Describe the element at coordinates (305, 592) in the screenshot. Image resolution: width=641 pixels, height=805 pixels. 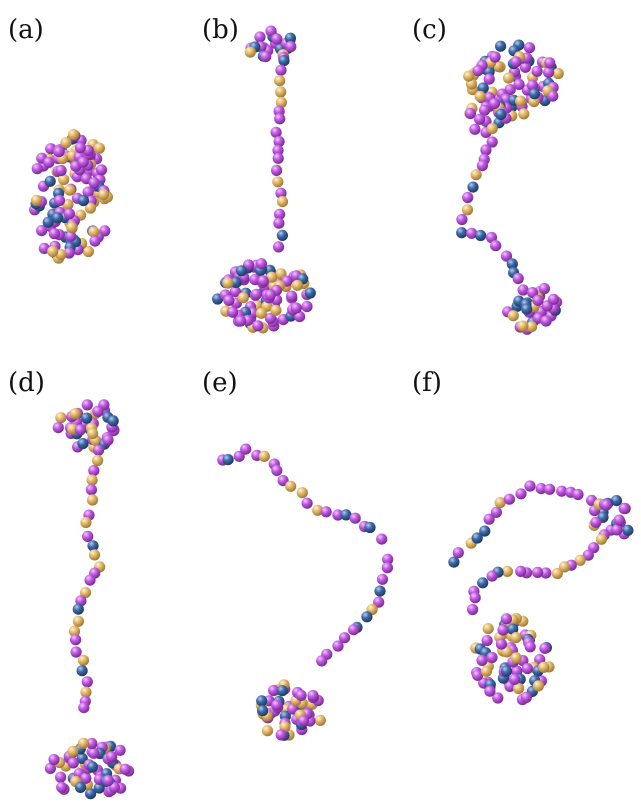
I see `panel-e-beads` at that location.